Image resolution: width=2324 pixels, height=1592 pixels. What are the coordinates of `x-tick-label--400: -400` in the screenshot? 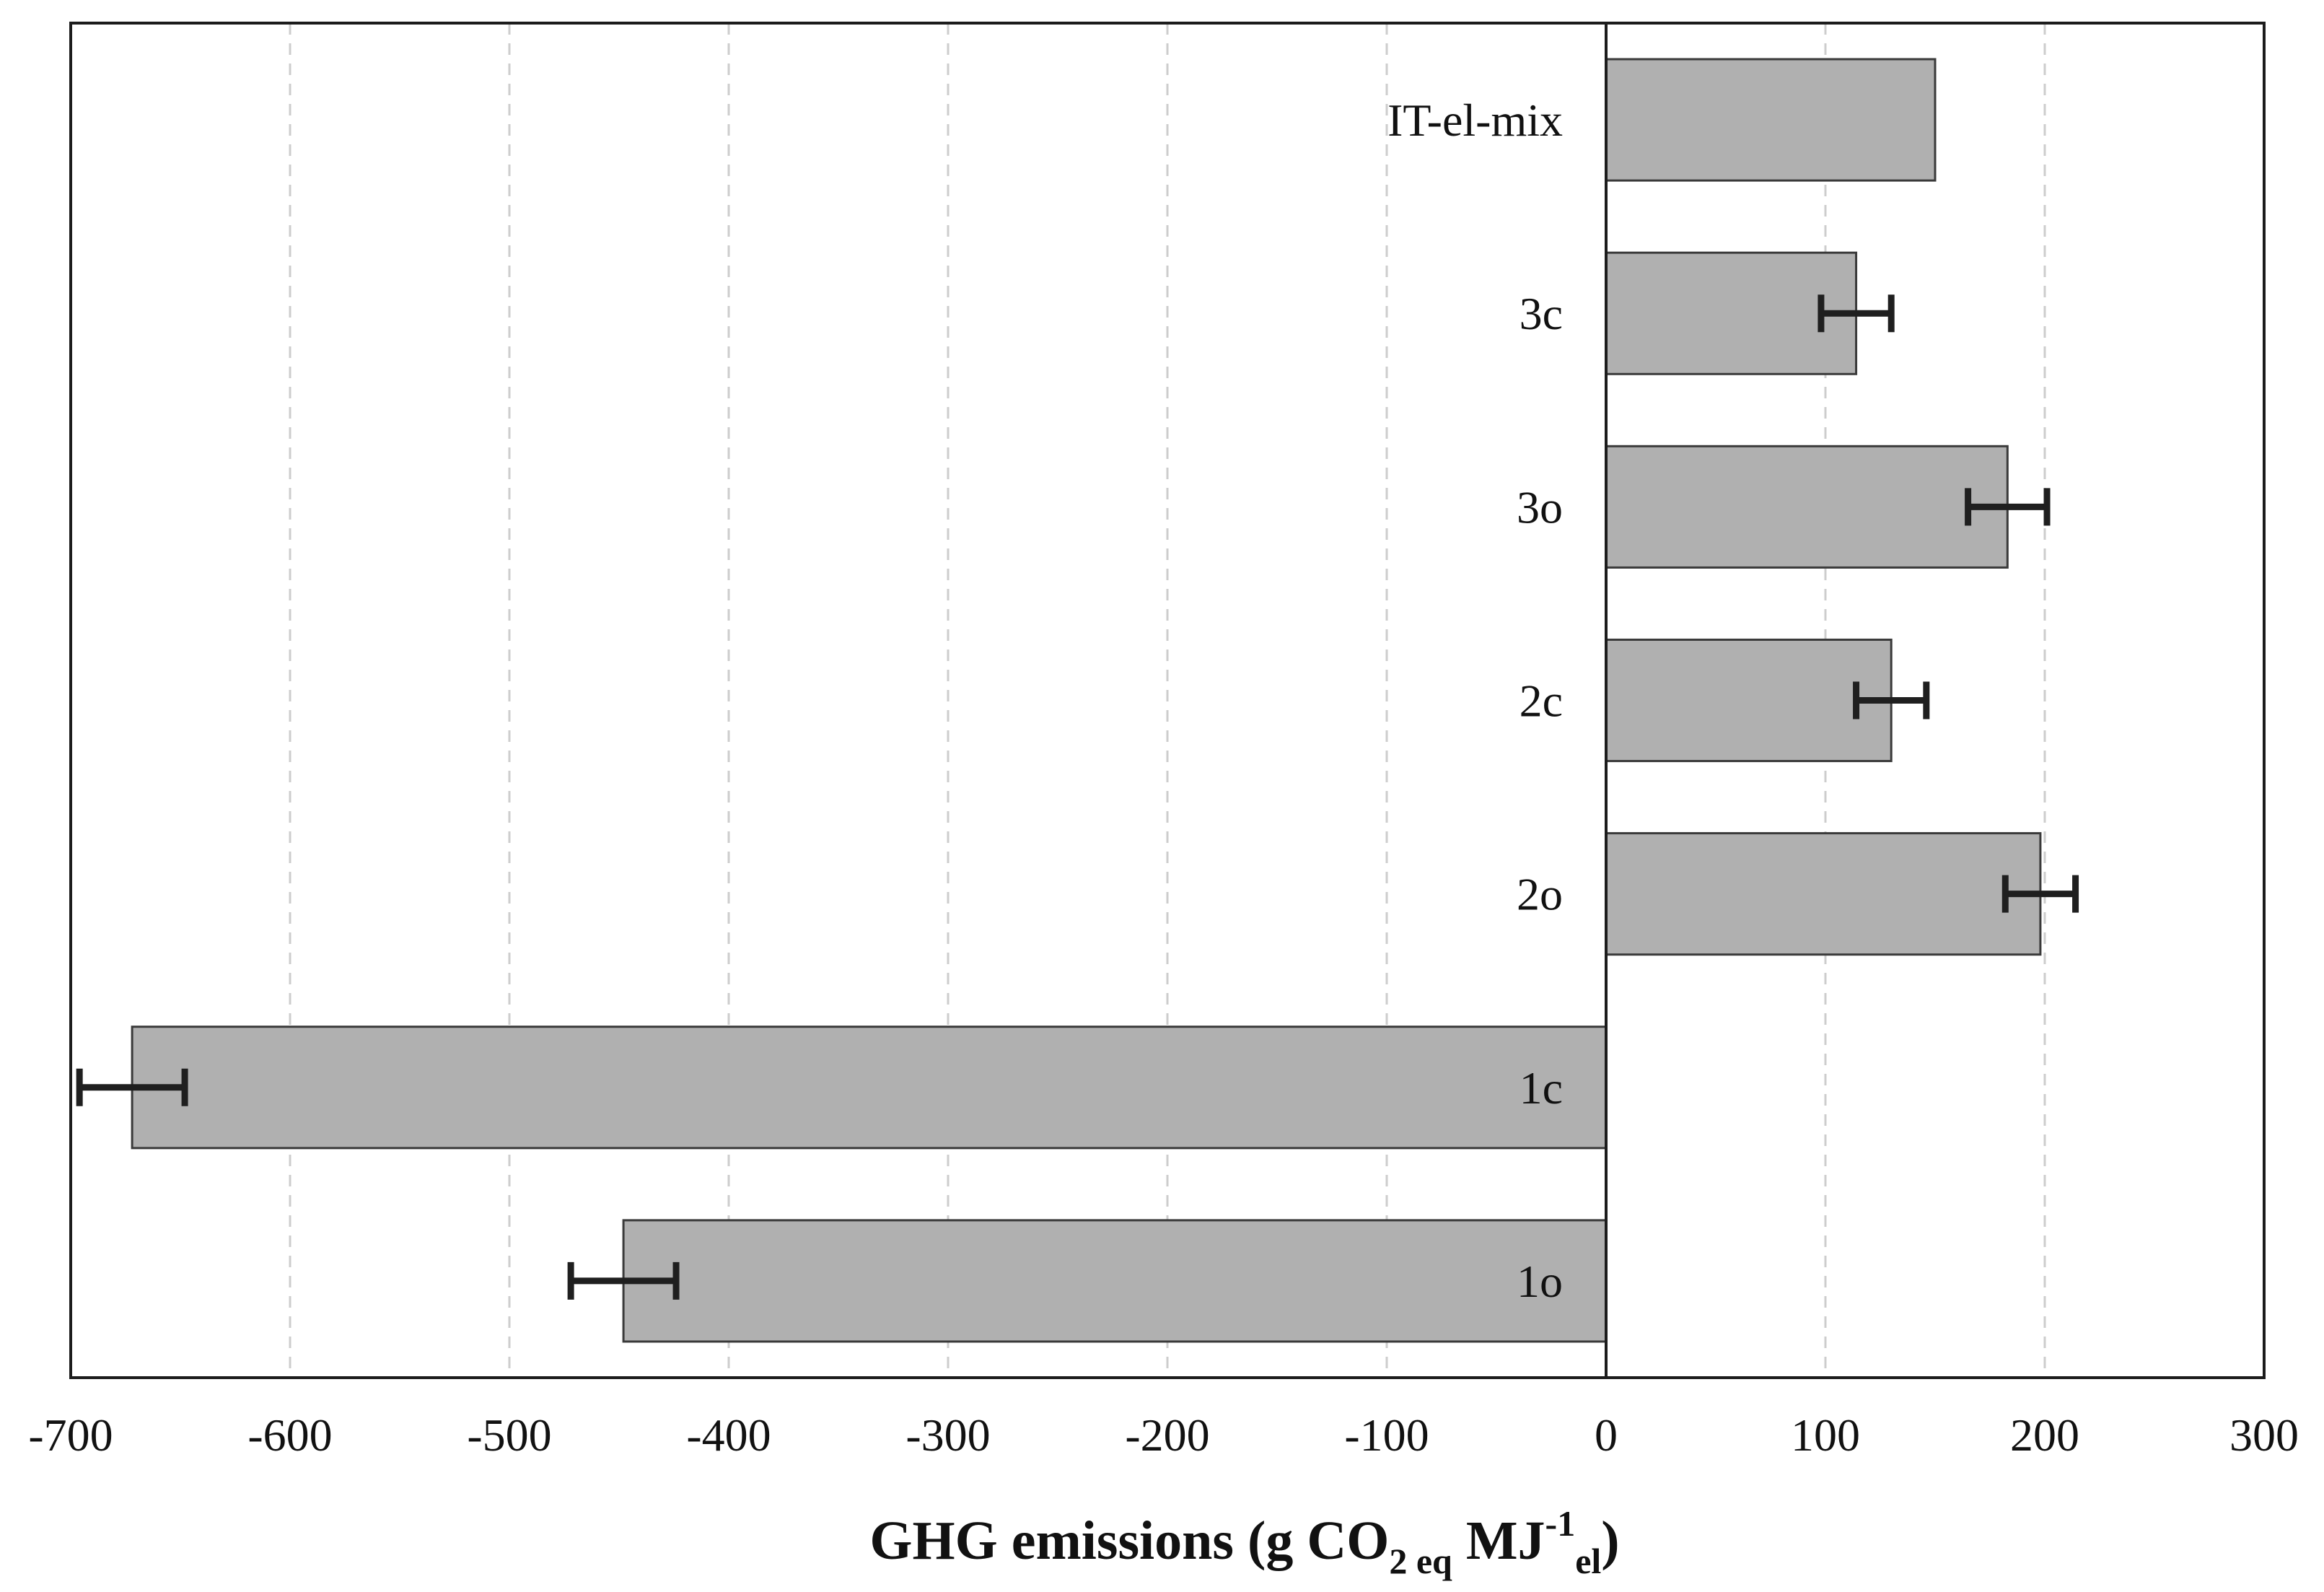 It's located at (728, 1435).